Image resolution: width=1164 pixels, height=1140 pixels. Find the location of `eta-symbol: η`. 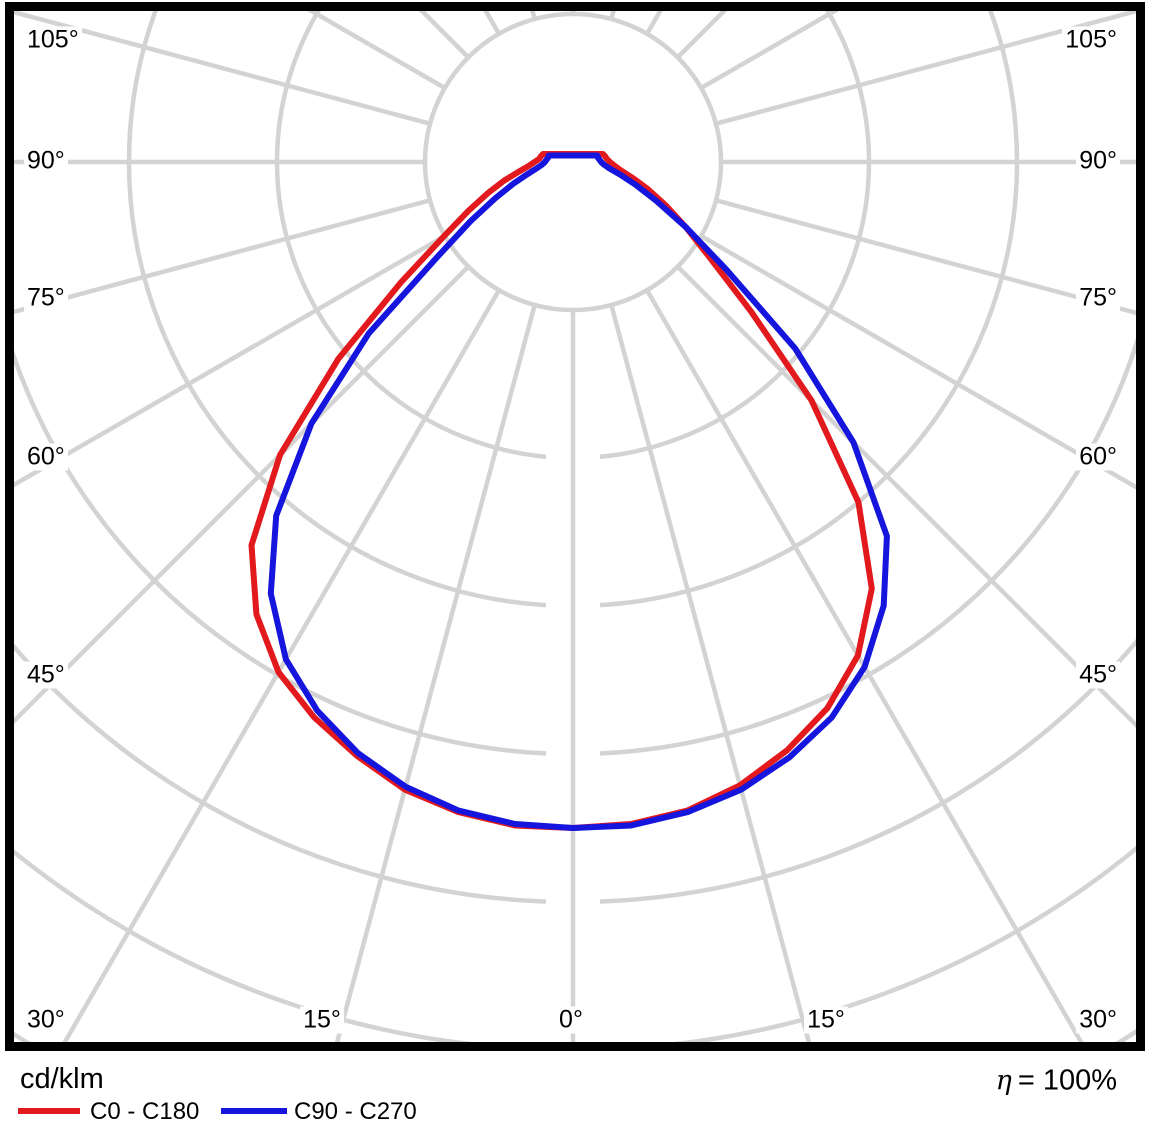

eta-symbol: η is located at coordinates (1003, 1081).